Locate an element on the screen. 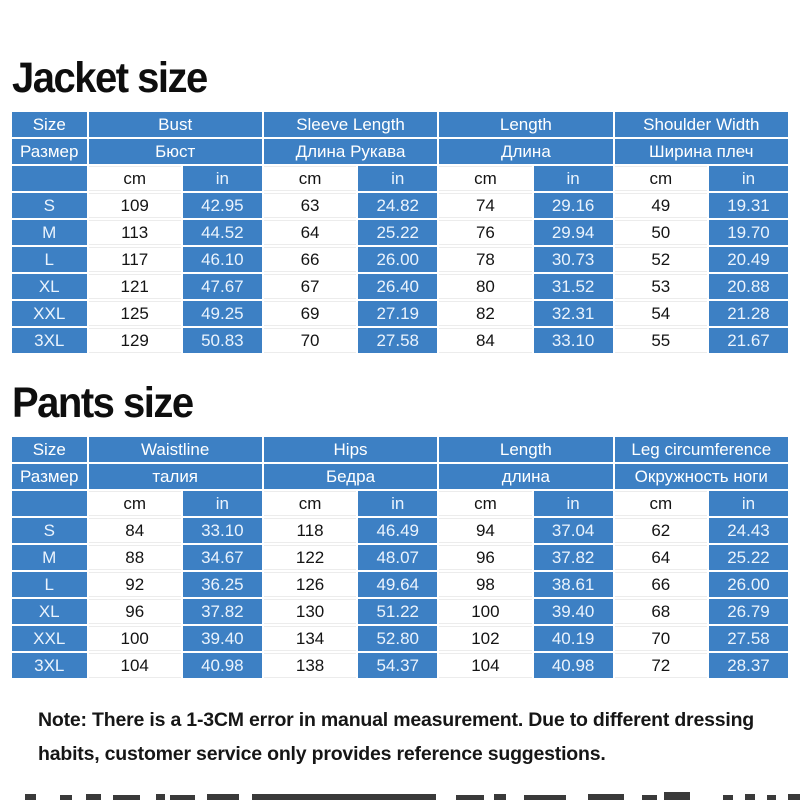 The image size is (800, 800). value-cm-cell: 68 is located at coordinates (660, 611).